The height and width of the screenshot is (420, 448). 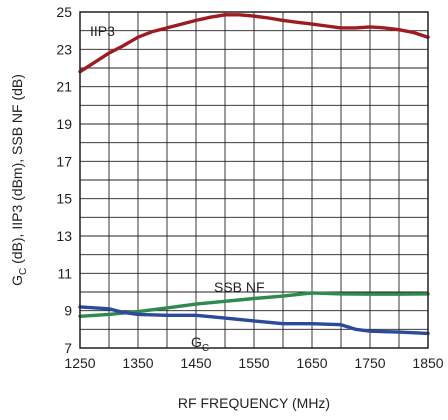 I want to click on series-line-iip3, so click(x=254, y=43).